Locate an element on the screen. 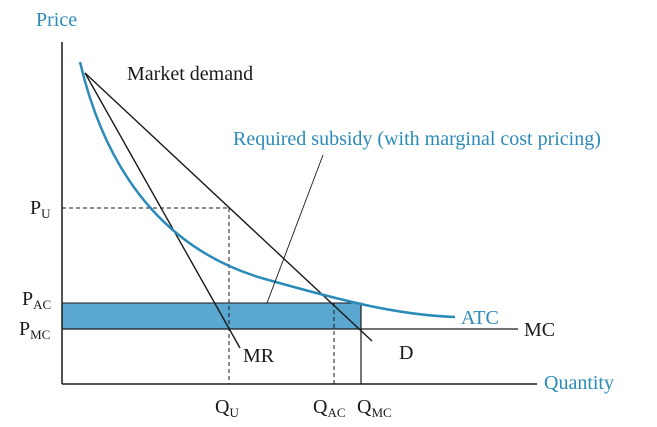 This screenshot has width=657, height=427. atc-label: ATC is located at coordinates (480, 318).